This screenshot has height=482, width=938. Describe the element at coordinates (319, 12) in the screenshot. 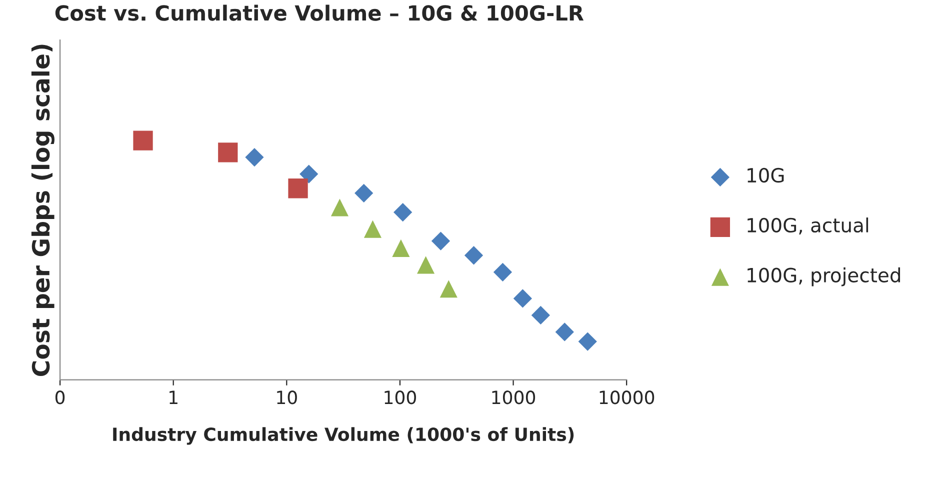

I see `chart-title: Cost vs. Cumulative Volume – 10G & 100G-LR` at that location.